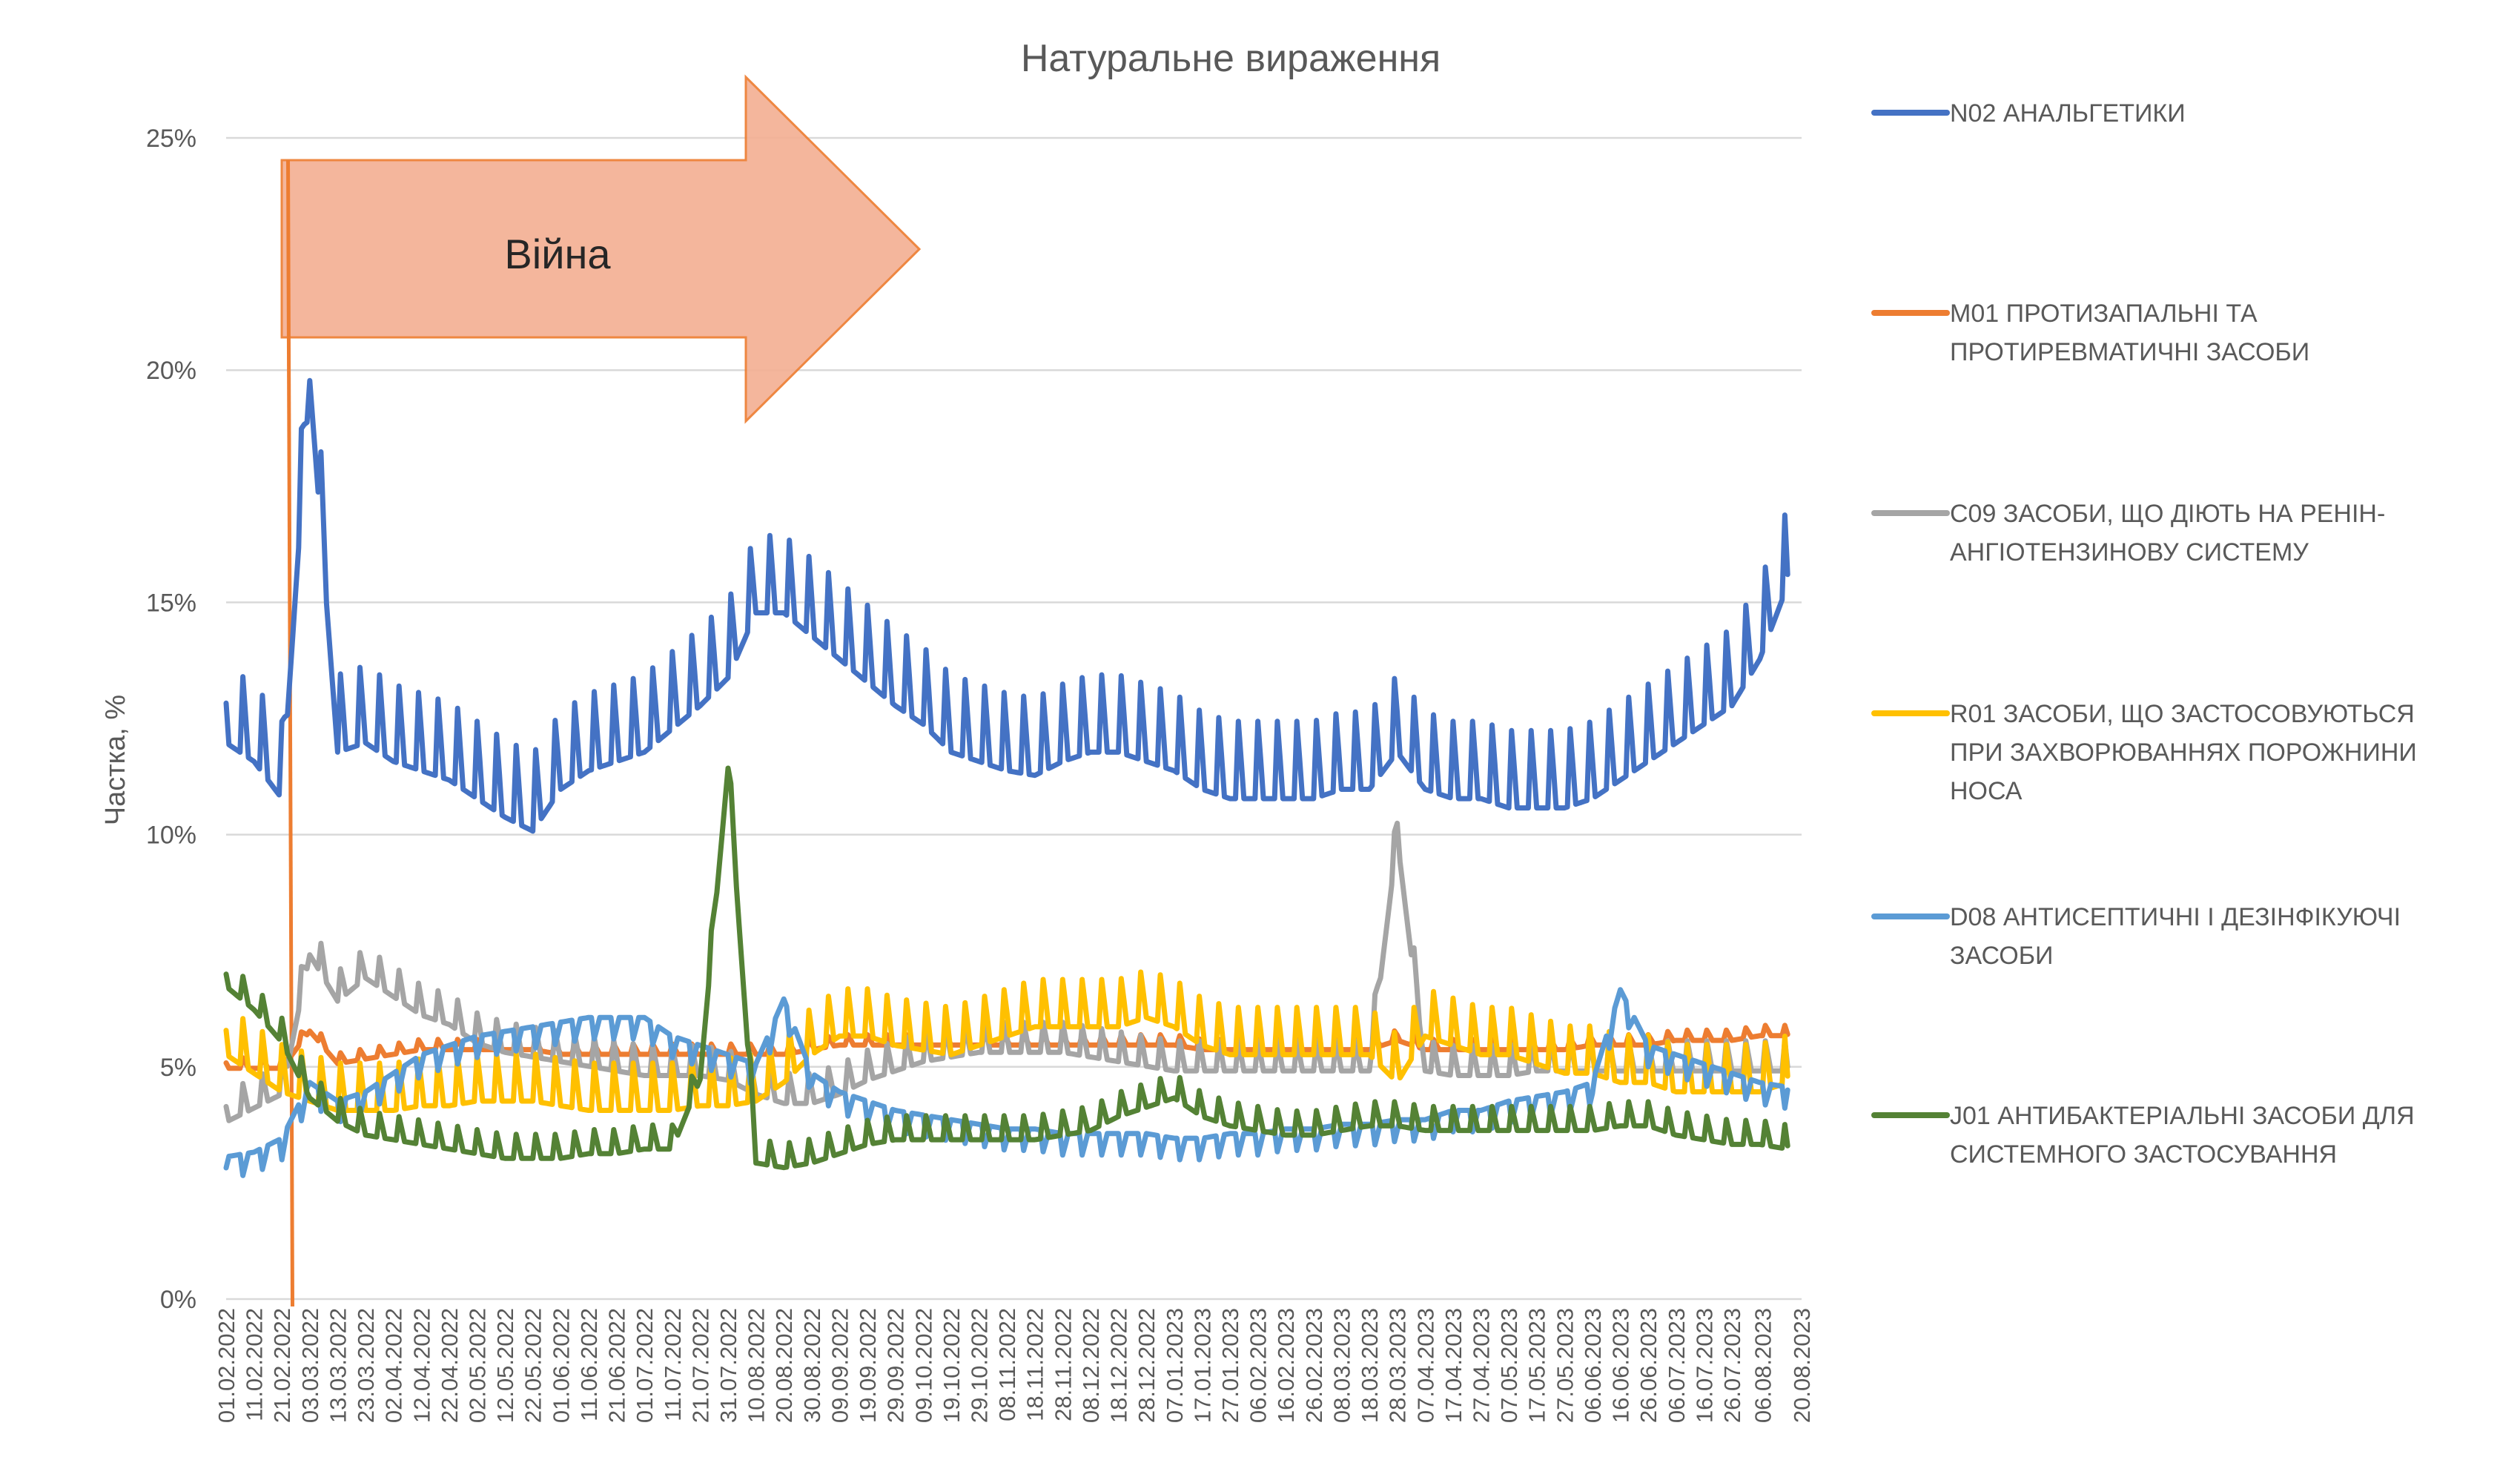  What do you see at coordinates (310, 1366) in the screenshot?
I see `x-tick-label: 03.03.2022` at bounding box center [310, 1366].